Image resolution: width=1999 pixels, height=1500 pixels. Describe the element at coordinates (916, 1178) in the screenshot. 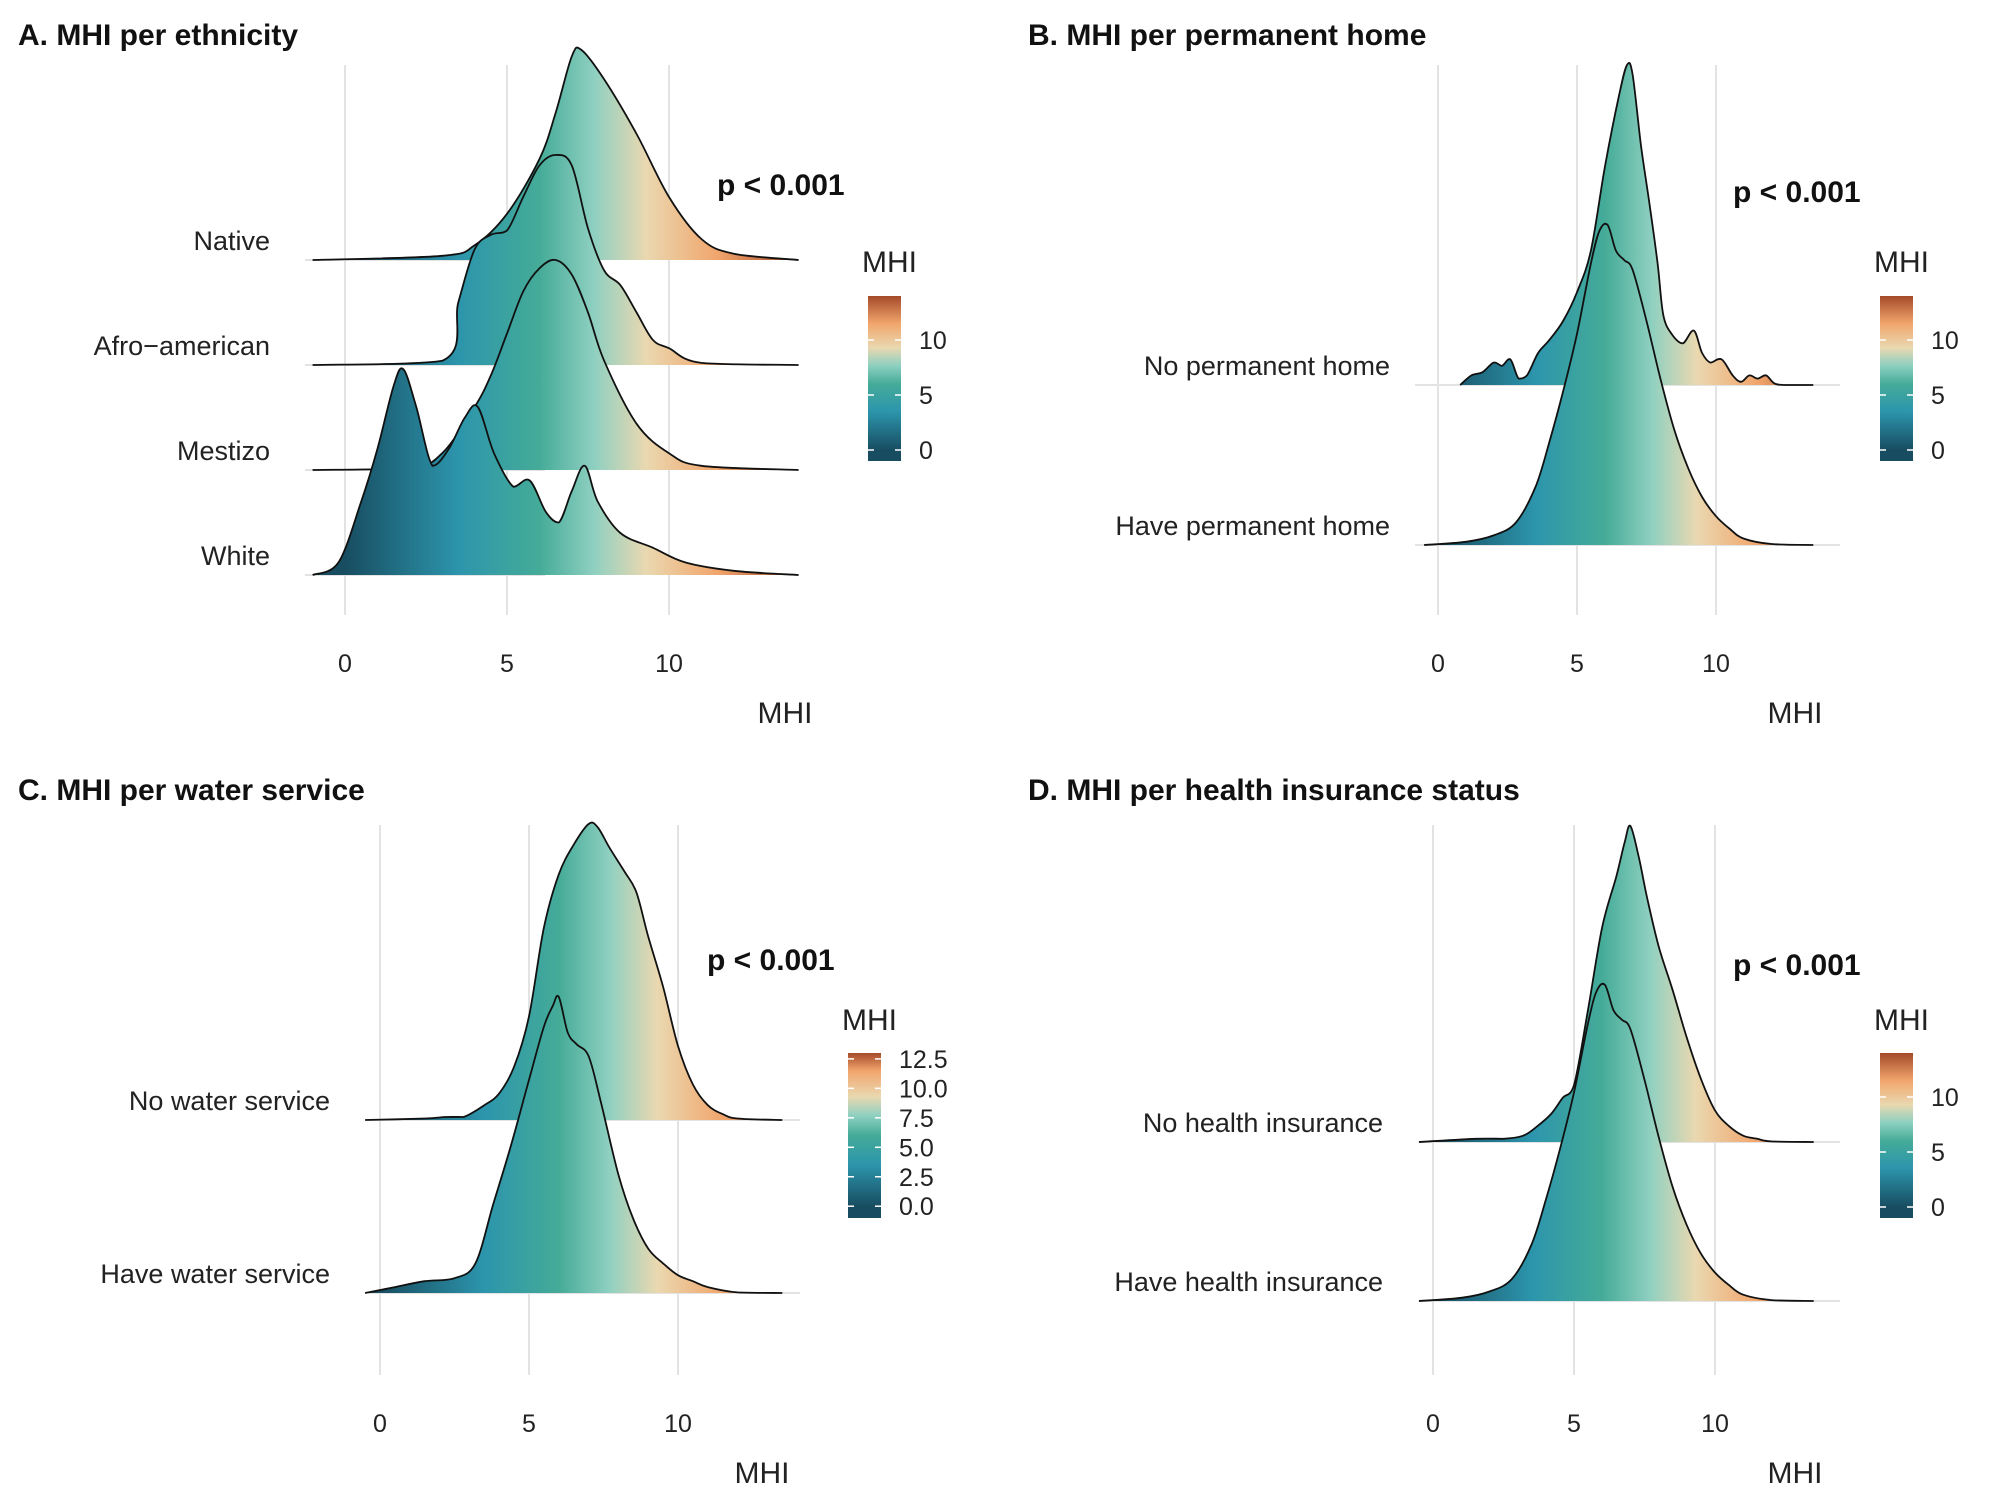

I see `legend-tick-label: 2.5` at that location.